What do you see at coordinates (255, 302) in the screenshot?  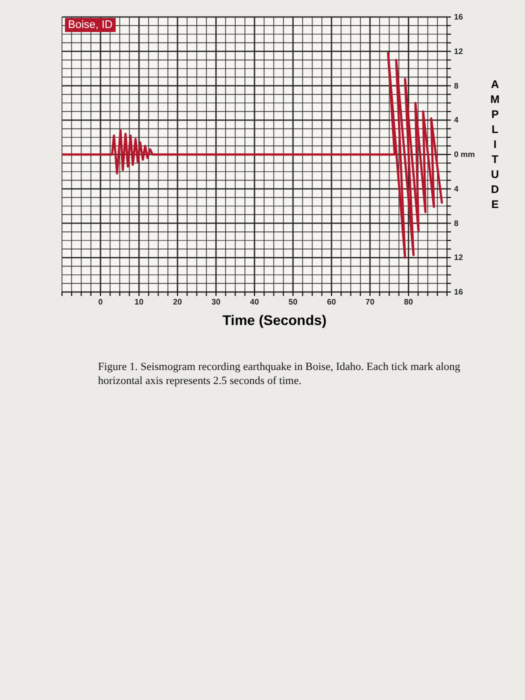 I see `x-tick-label: 40` at bounding box center [255, 302].